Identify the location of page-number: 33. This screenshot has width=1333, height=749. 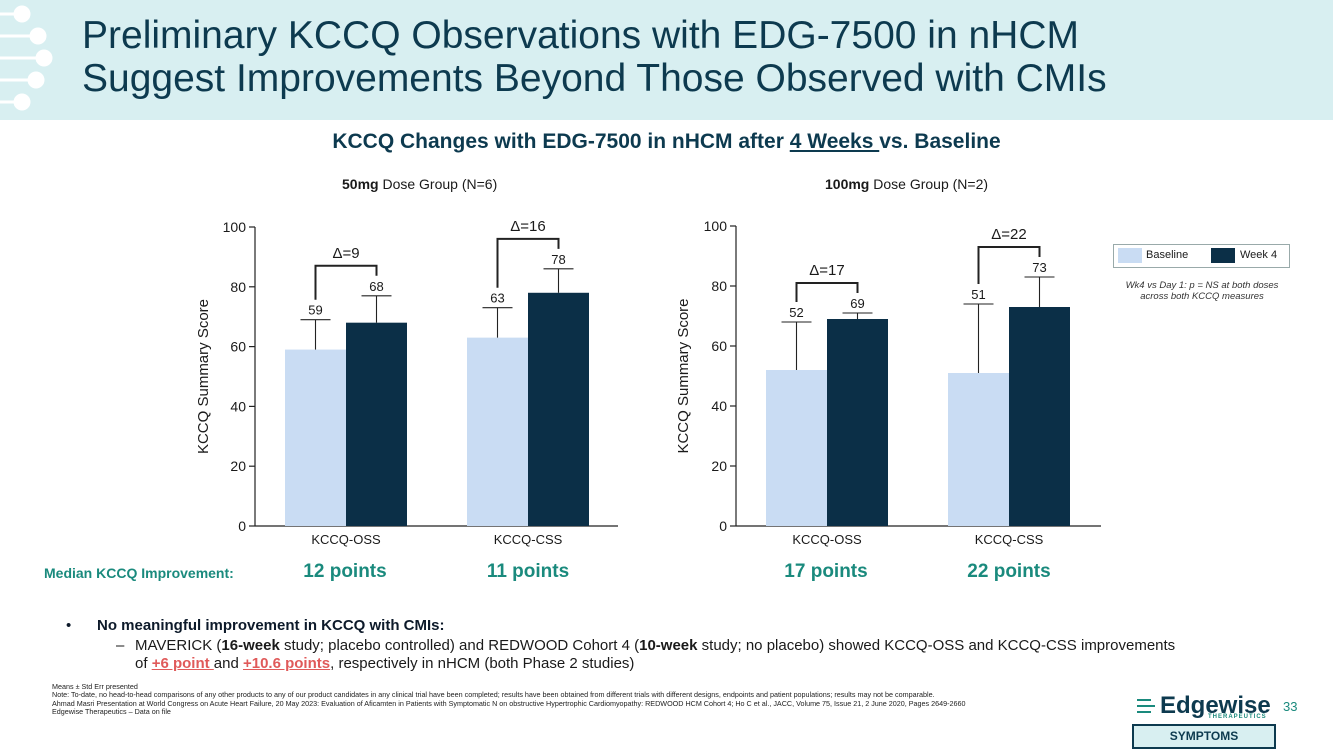
(1290, 706).